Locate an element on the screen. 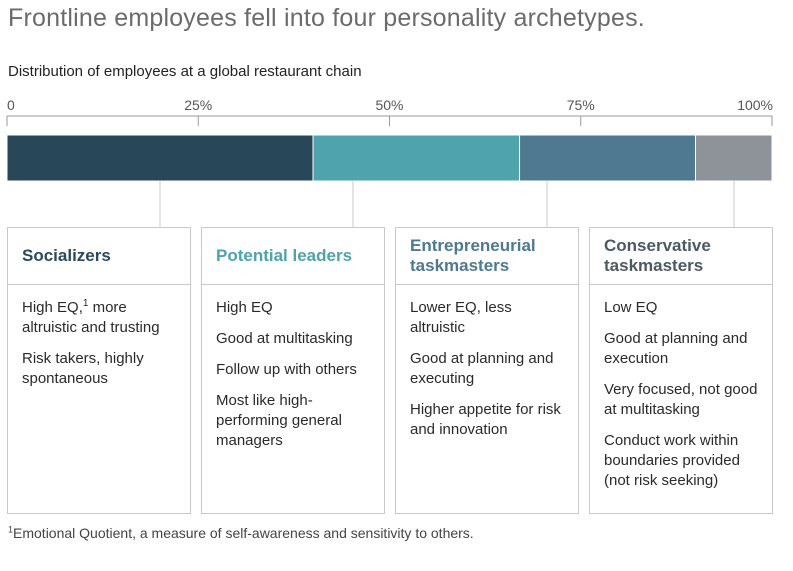 Image resolution: width=793 pixels, height=571 pixels. x-tick-label-1: 25% is located at coordinates (198, 105).